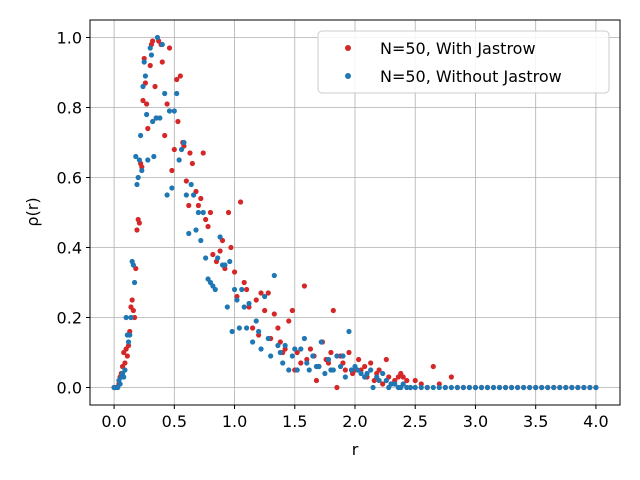 The image size is (640, 480). I want to click on legend-marker-without-jastrow, so click(348, 76).